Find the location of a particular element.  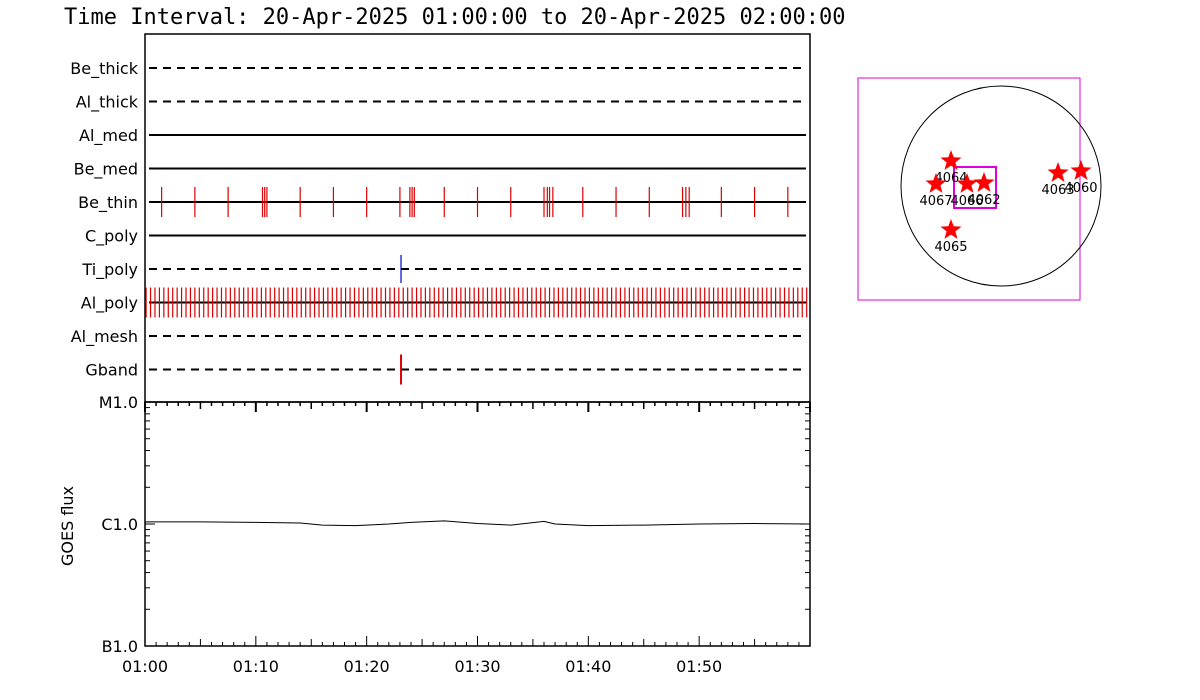

region-label: 4063 is located at coordinates (1057, 190).